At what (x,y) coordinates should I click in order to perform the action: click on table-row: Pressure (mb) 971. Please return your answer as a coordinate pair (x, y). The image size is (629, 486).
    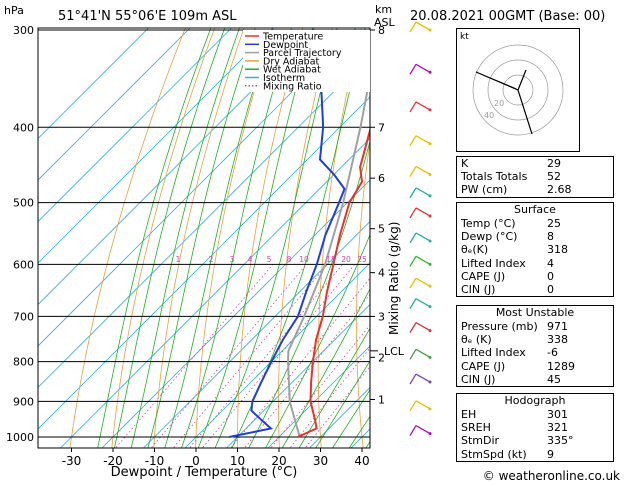
    Looking at the image, I should click on (535, 326).